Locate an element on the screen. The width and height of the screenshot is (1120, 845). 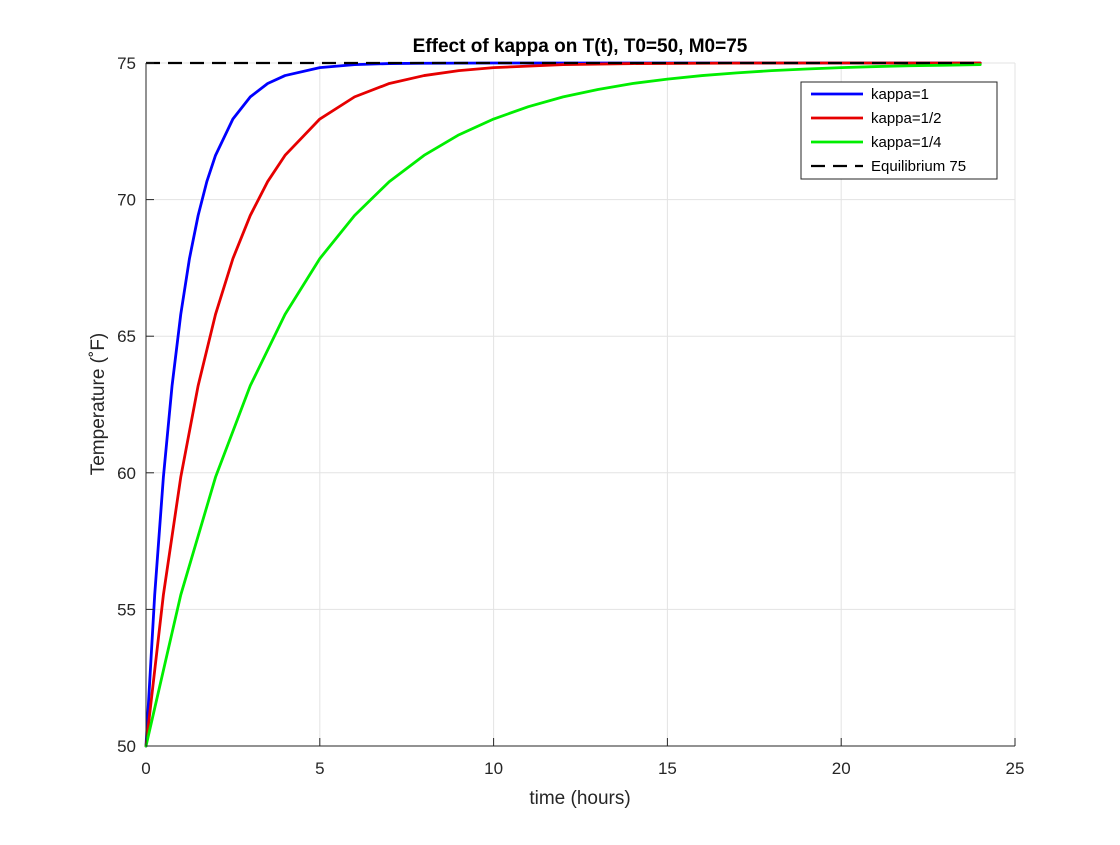
y-tick-label: 55 is located at coordinates (126, 609).